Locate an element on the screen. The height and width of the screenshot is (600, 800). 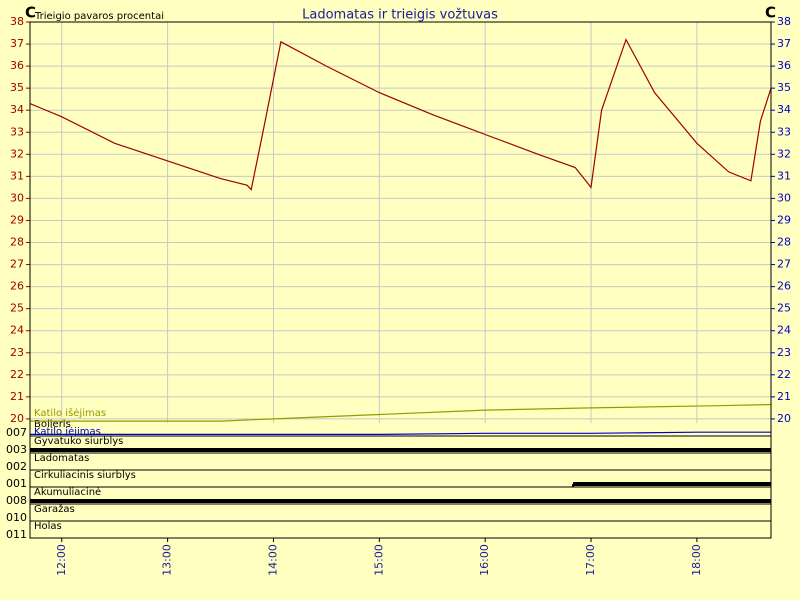
y-tick-label: 21 is located at coordinates (17, 396).